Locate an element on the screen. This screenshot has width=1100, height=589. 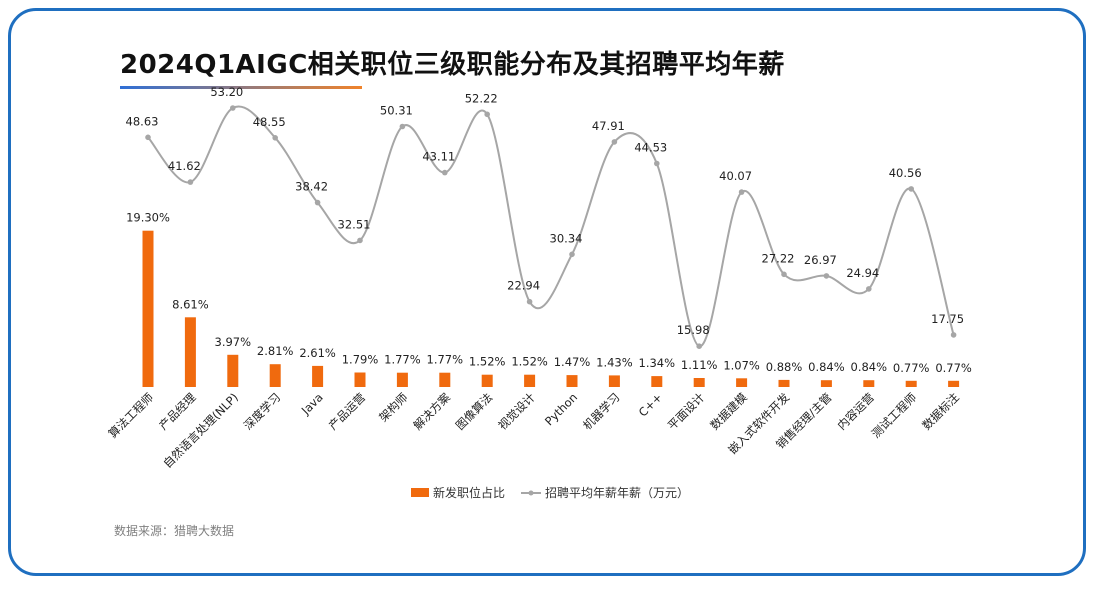
x-tick-label: 平面设计 is located at coordinates (686, 411).